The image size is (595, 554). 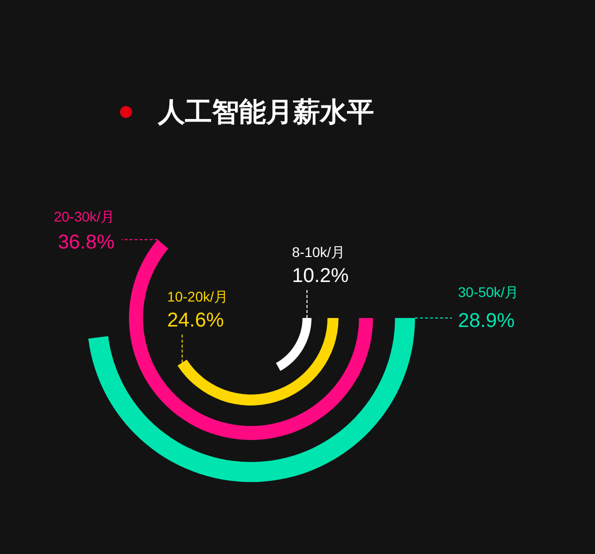 I want to click on category-label: 30-50k/月, so click(x=488, y=292).